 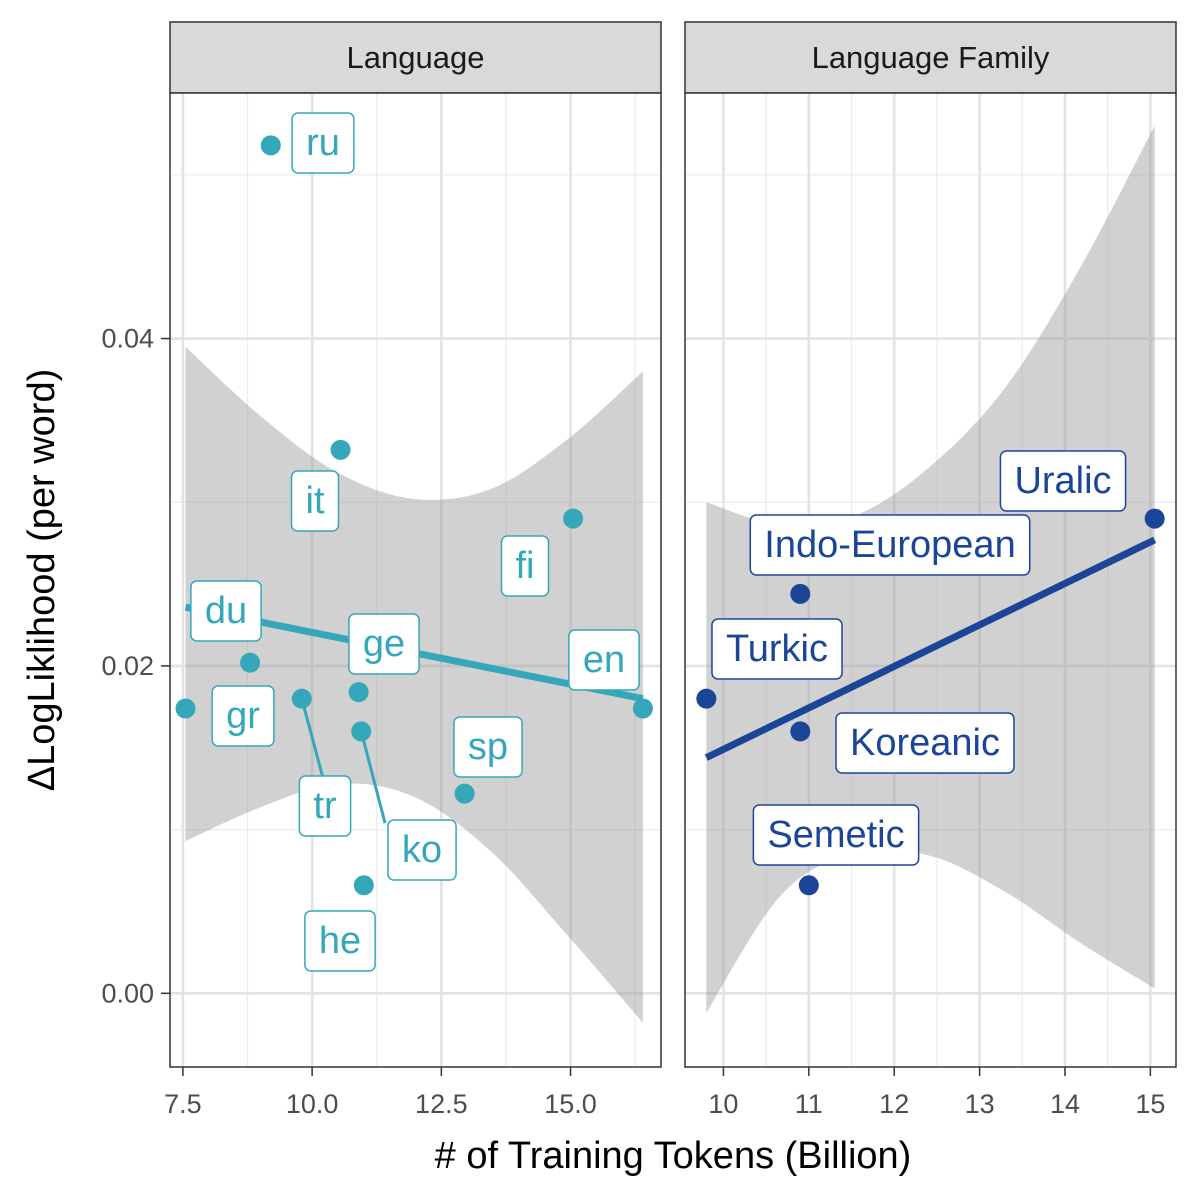 I want to click on x-tick-label-language-family: 13, so click(x=980, y=1104).